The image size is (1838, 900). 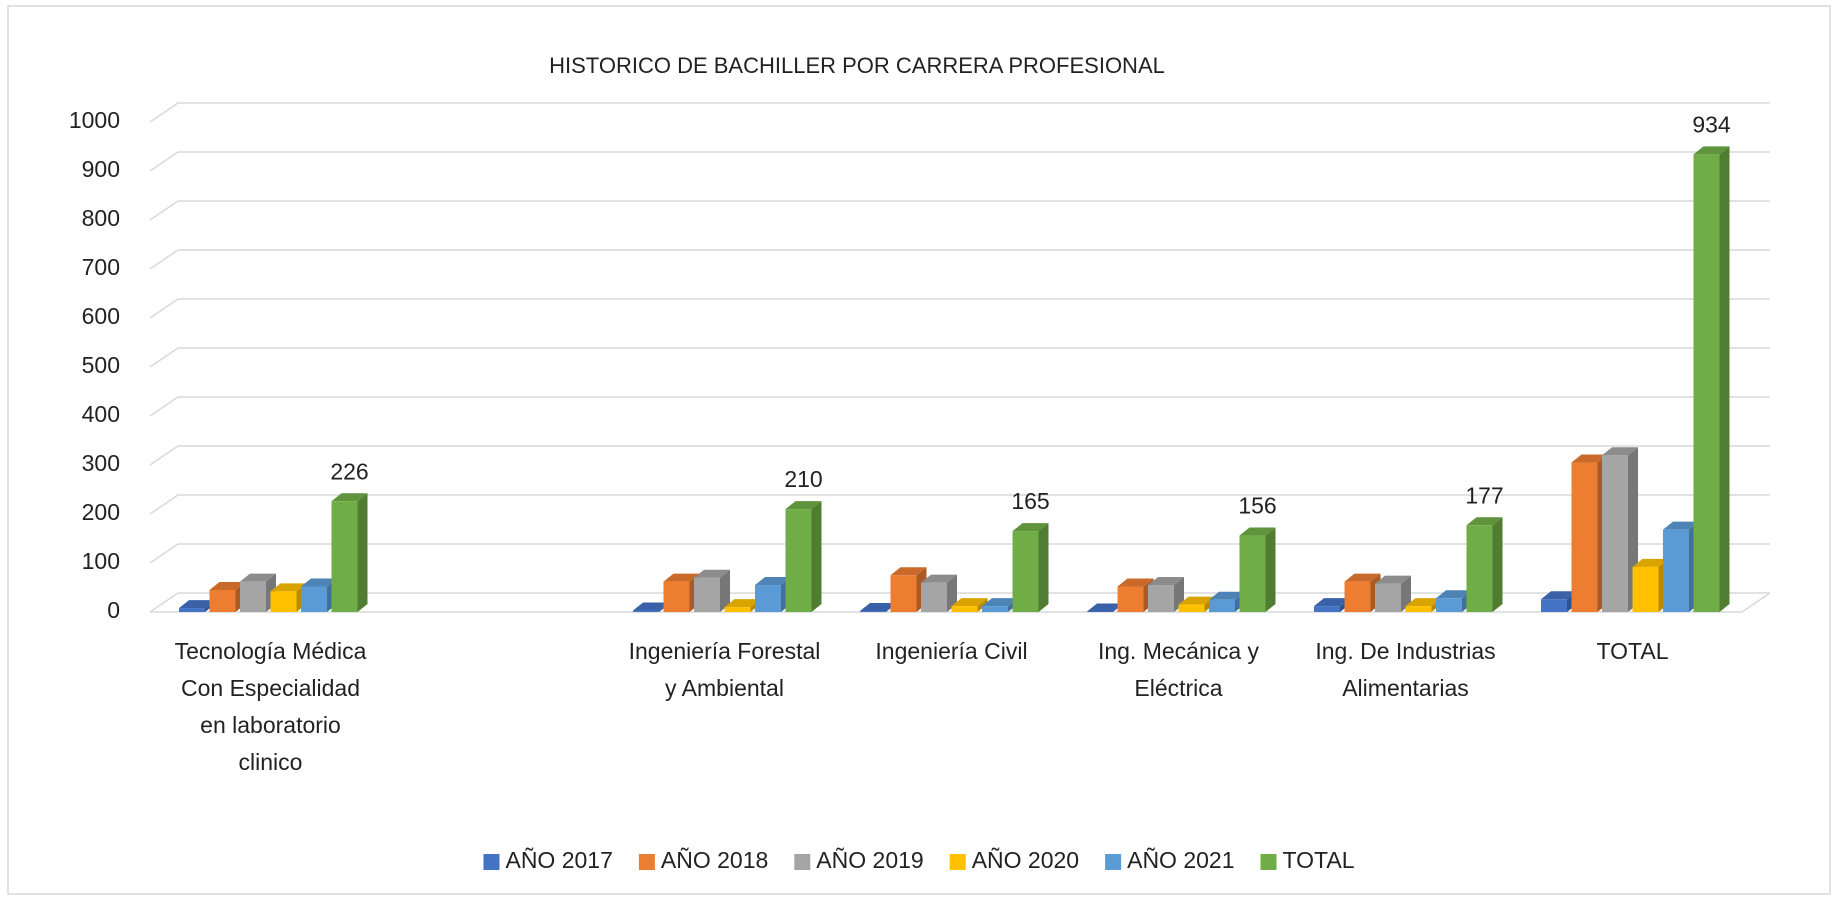 What do you see at coordinates (803, 479) in the screenshot?
I see `data-label: 210` at bounding box center [803, 479].